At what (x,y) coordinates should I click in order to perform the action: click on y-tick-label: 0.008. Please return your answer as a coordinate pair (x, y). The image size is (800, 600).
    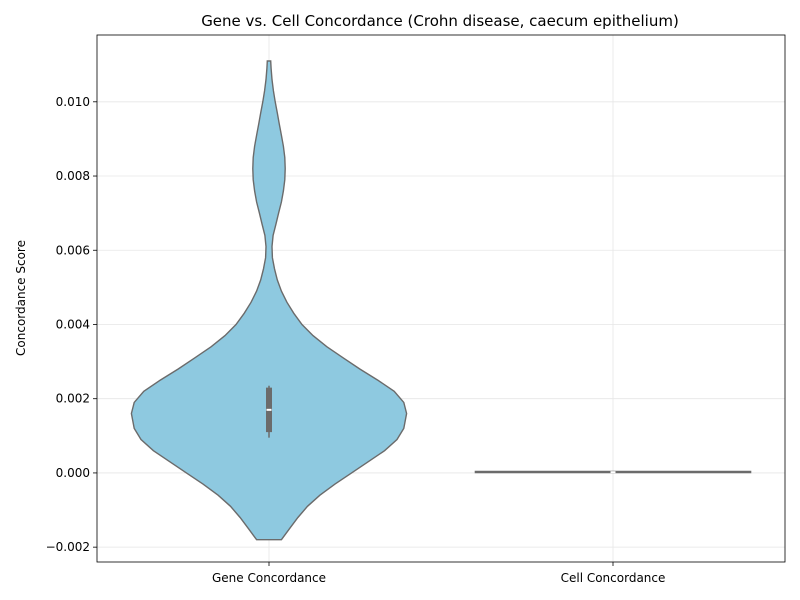
    Looking at the image, I should click on (73, 176).